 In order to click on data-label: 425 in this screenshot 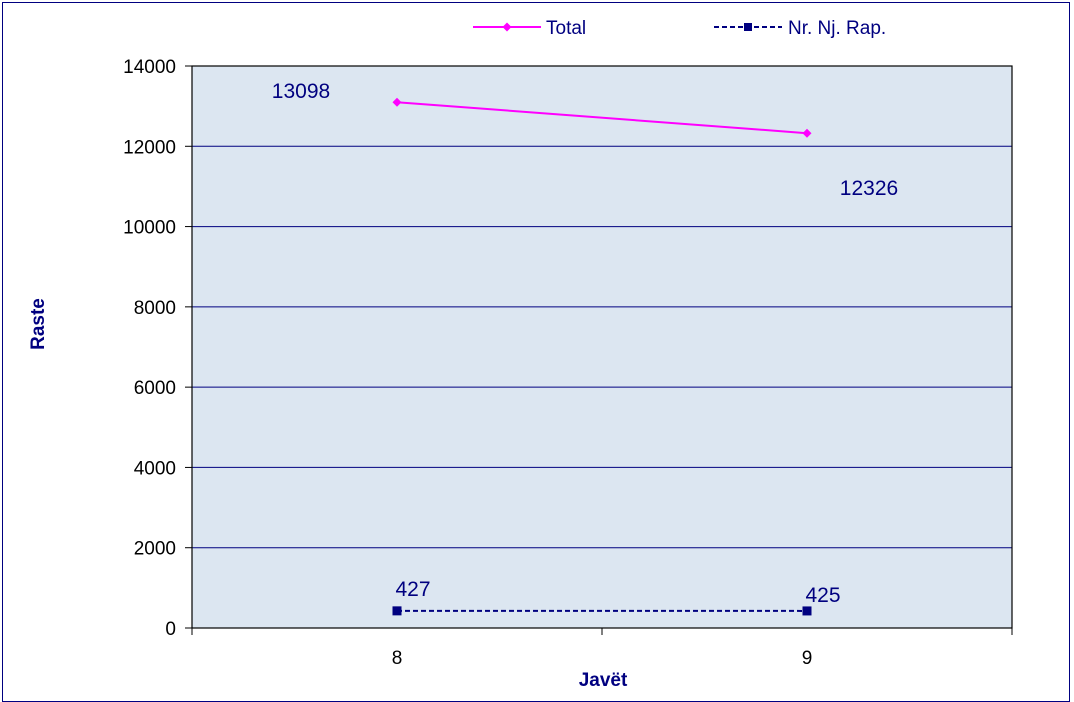, I will do `click(822, 595)`.